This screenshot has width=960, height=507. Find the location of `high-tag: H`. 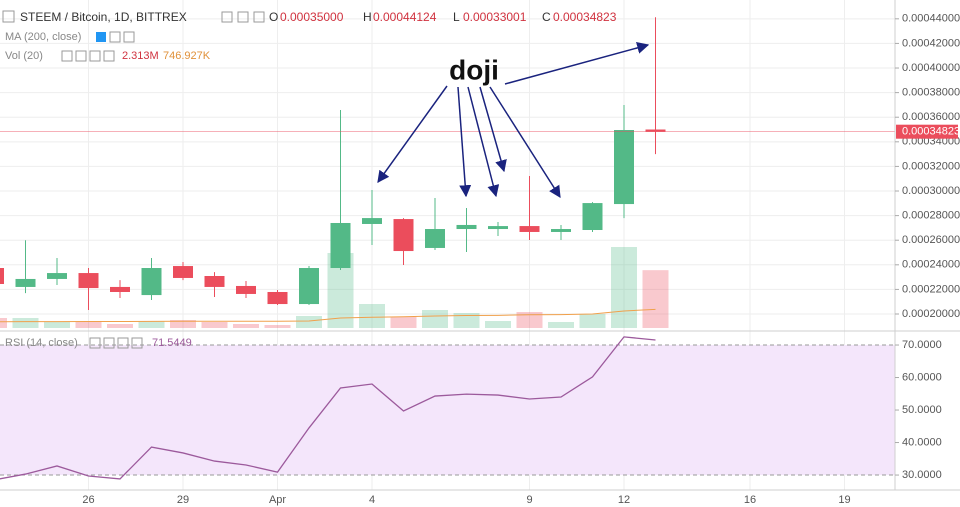

high-tag: H is located at coordinates (367, 17).